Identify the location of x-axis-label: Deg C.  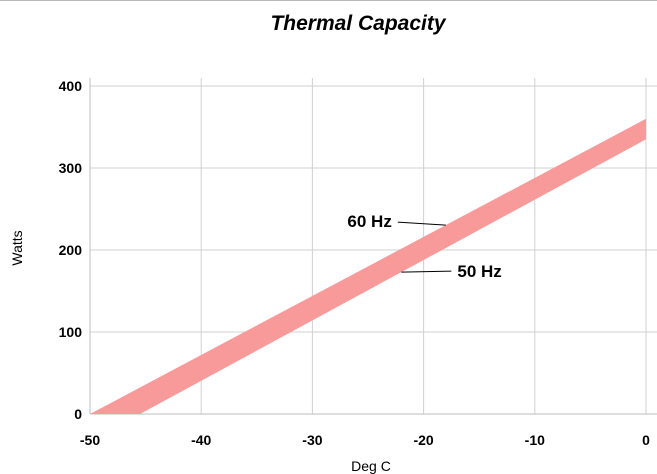
(371, 466).